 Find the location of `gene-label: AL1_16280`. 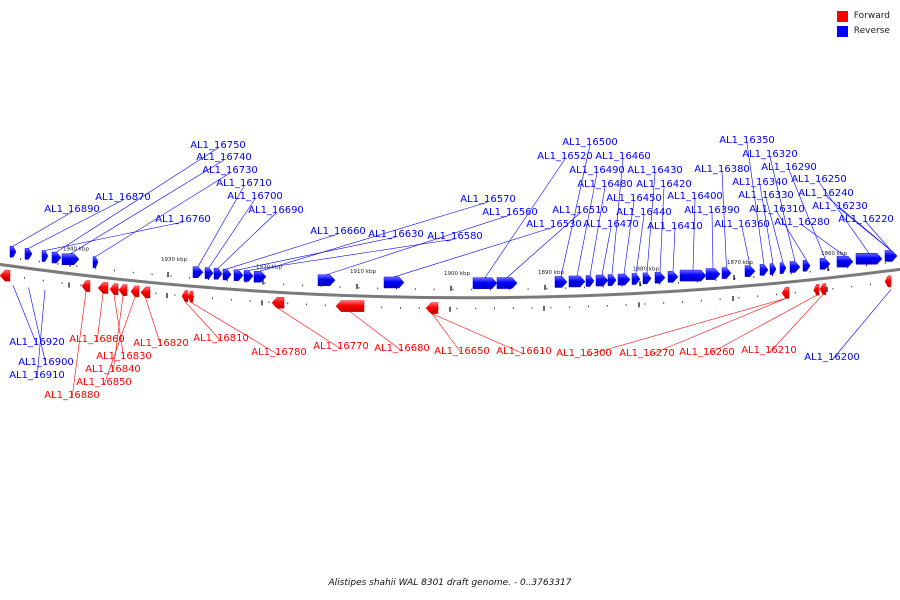

gene-label: AL1_16280 is located at coordinates (802, 222).